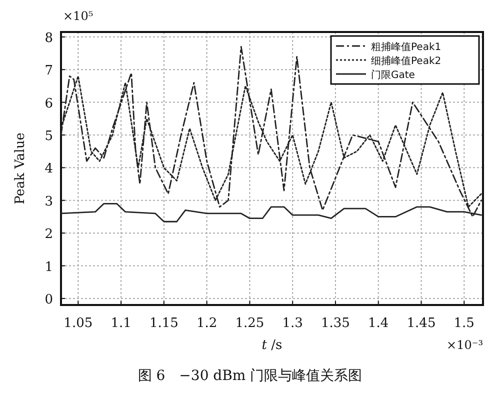 The image size is (500, 395). Describe the element at coordinates (378, 323) in the screenshot. I see `x-tick-label: 1.4` at that location.